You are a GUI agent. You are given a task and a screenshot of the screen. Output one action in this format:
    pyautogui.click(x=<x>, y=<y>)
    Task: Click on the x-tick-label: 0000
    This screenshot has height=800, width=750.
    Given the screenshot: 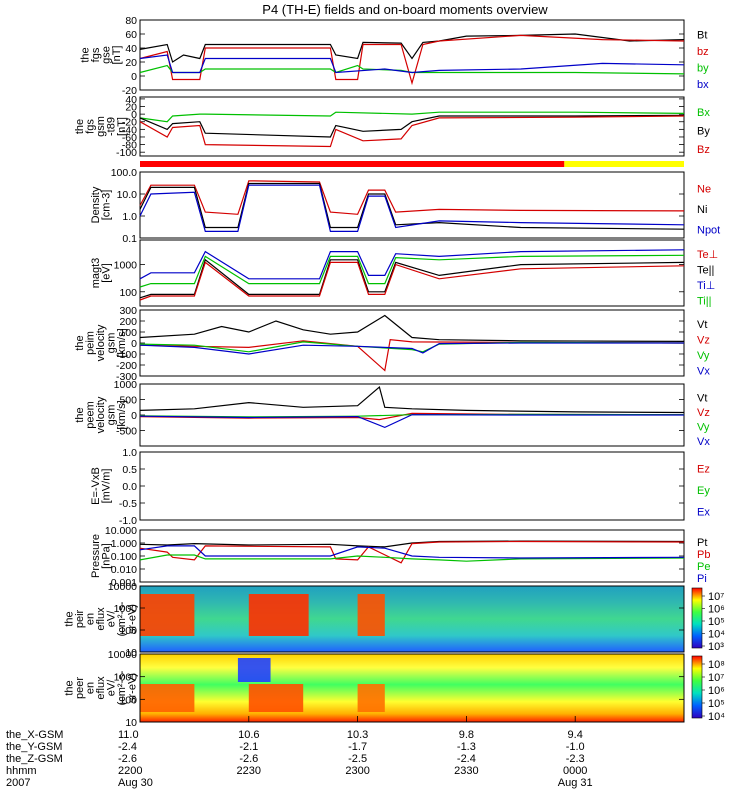 What is the action you would take?
    pyautogui.click(x=575, y=771)
    